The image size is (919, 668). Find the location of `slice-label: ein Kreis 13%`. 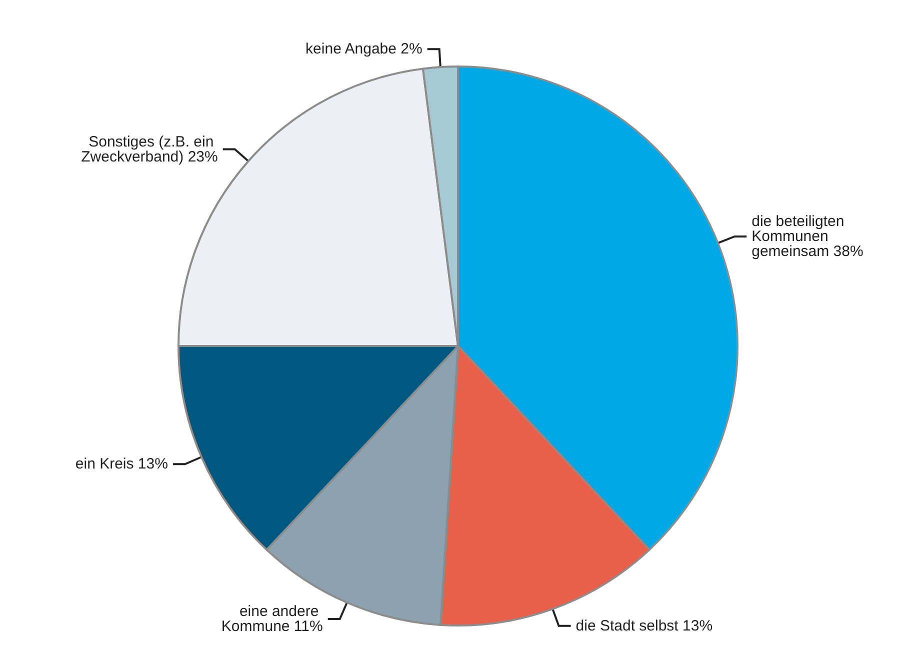

slice-label: ein Kreis 13% is located at coordinates (121, 464).